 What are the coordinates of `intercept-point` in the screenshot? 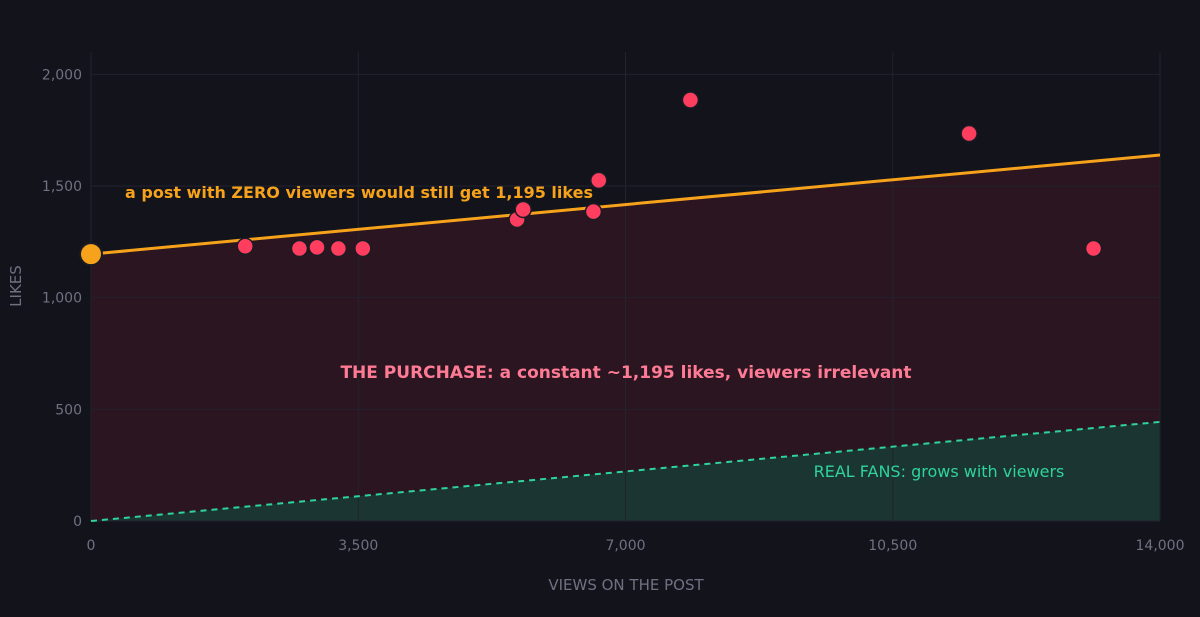 It's located at (91, 254).